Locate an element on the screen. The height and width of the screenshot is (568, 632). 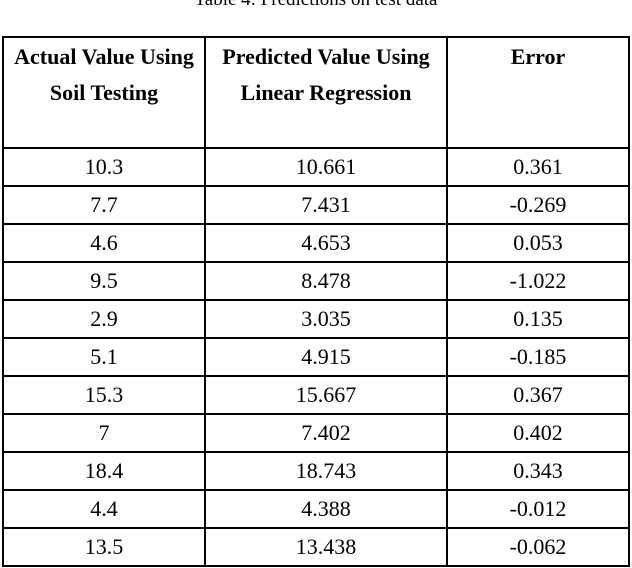
actual-cell: 9.5 is located at coordinates (104, 281).